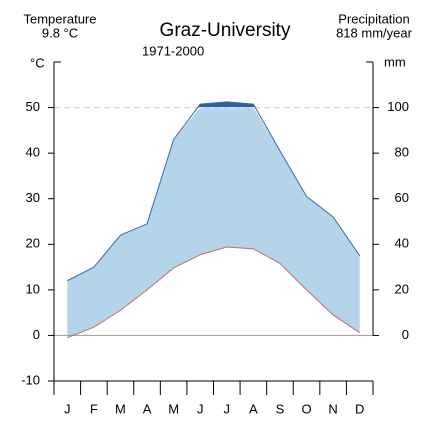 The image size is (423, 424). I want to click on x-tick-label: N, so click(332, 408).